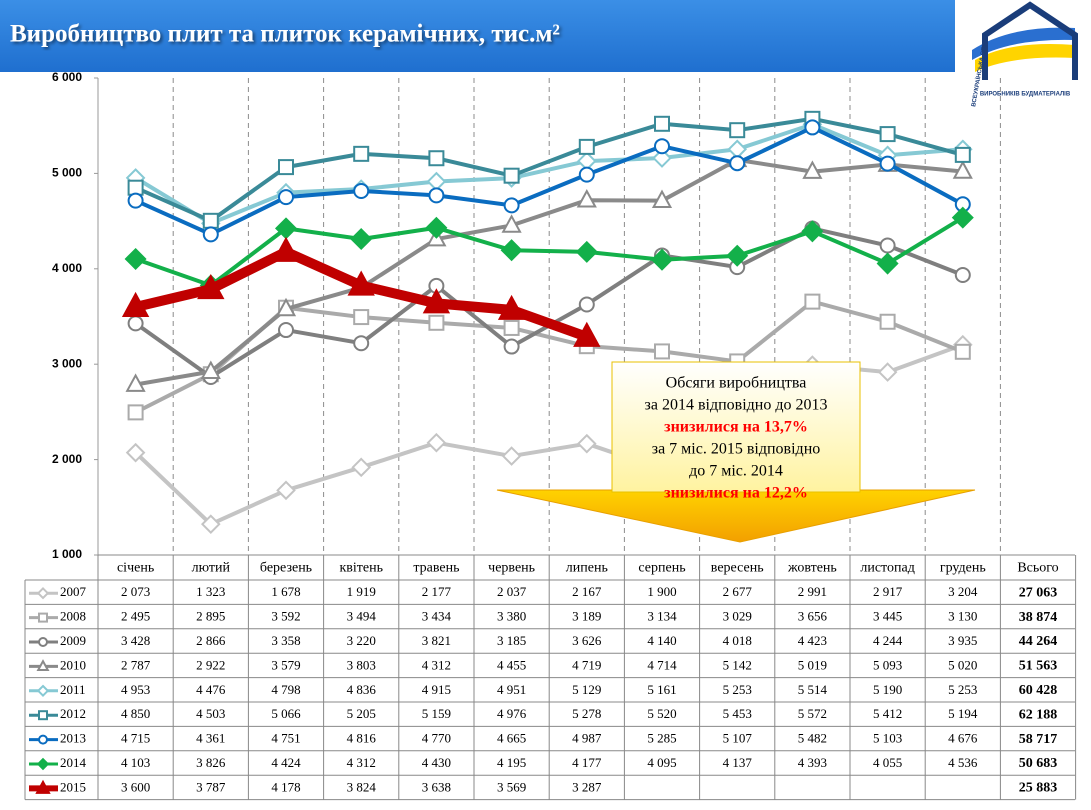 The width and height of the screenshot is (1091, 810). I want to click on table-cell: 3 626, so click(587, 640).